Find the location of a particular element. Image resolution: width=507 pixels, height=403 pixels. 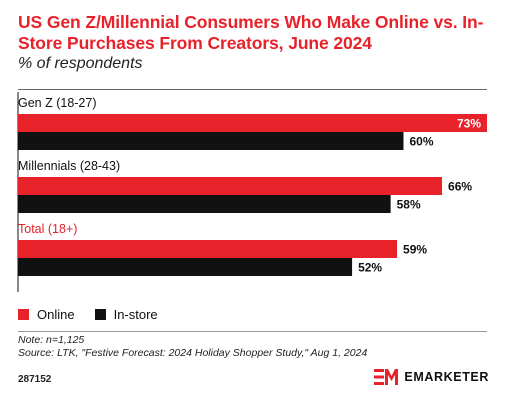

category-label: Total (18+) is located at coordinates (47, 229).